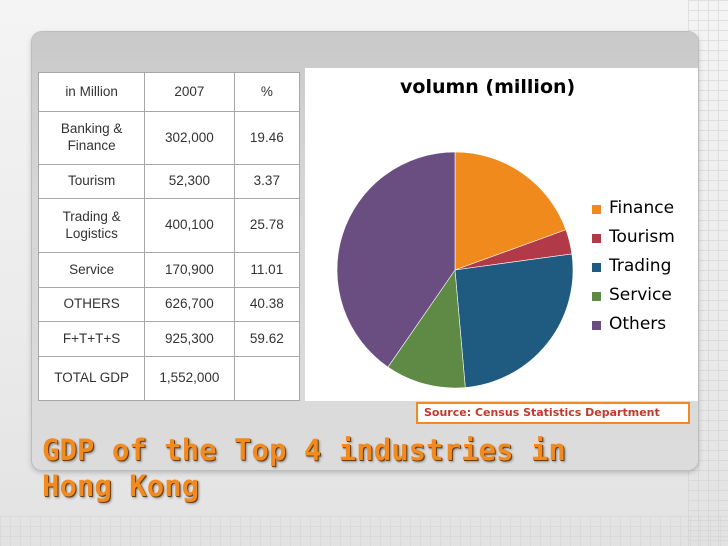 This screenshot has height=546, width=728. I want to click on pie-slice-finance, so click(510, 211).